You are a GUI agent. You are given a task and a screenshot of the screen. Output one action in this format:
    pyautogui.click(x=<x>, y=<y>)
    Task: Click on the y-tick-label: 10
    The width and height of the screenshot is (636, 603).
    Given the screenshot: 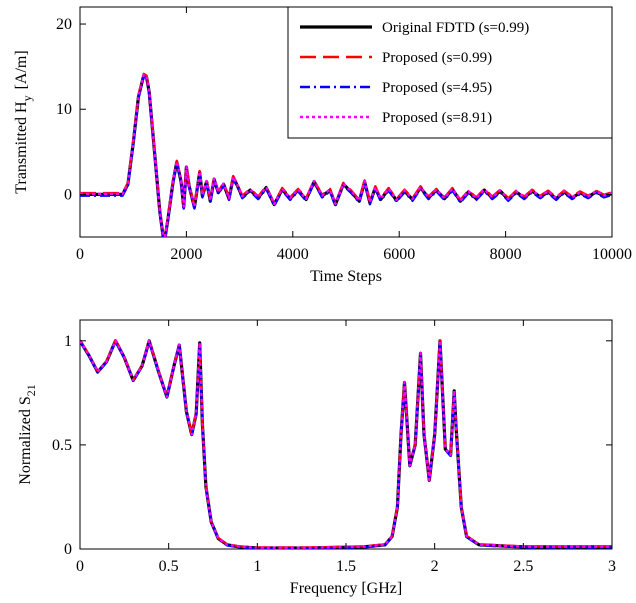 What is the action you would take?
    pyautogui.click(x=64, y=109)
    